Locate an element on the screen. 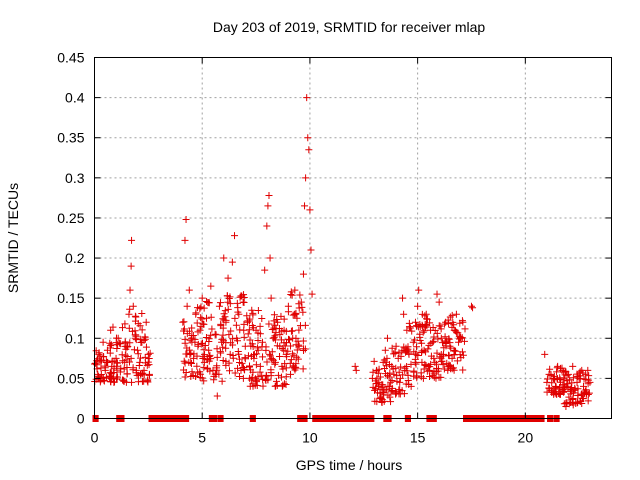 Image resolution: width=640 pixels, height=480 pixels. y-axis-label: SRMTID / TECUs is located at coordinates (13, 238).